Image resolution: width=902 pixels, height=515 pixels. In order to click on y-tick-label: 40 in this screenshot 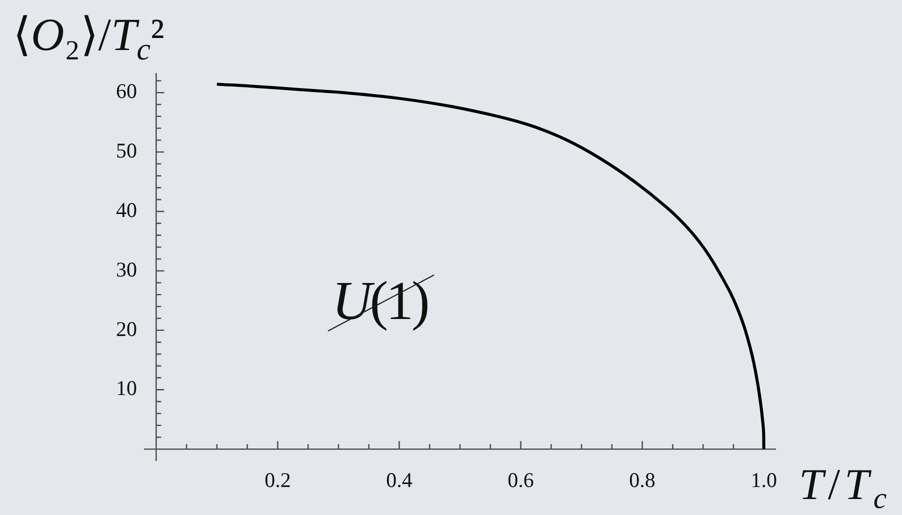, I will do `click(126, 210)`.